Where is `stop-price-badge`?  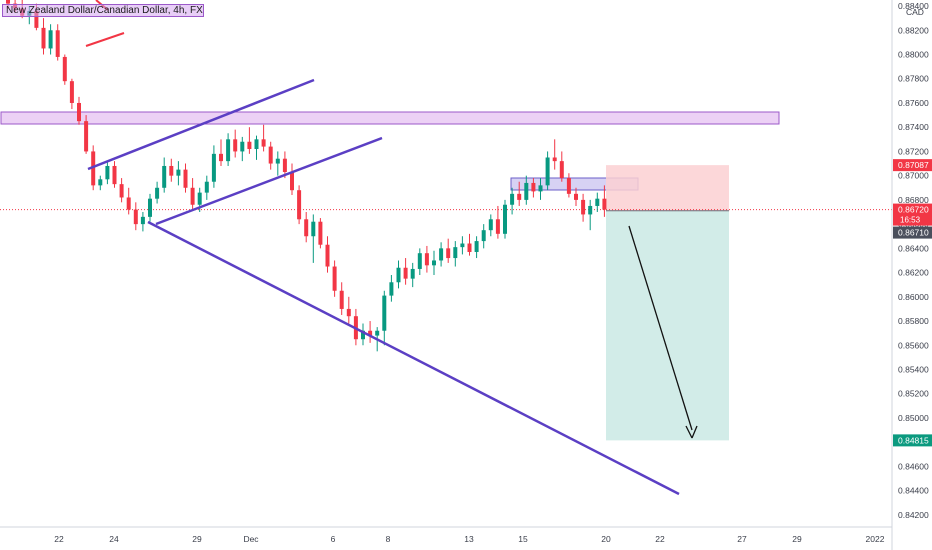
stop-price-badge is located at coordinates (912, 165).